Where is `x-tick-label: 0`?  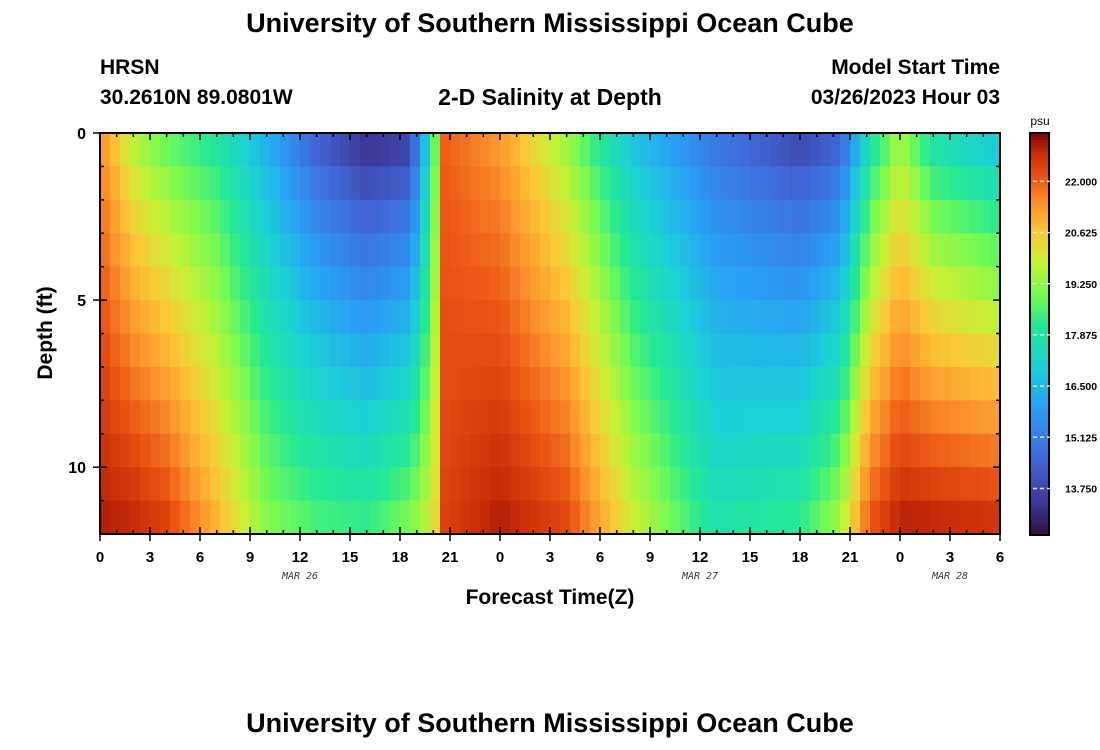
x-tick-label: 0 is located at coordinates (500, 557).